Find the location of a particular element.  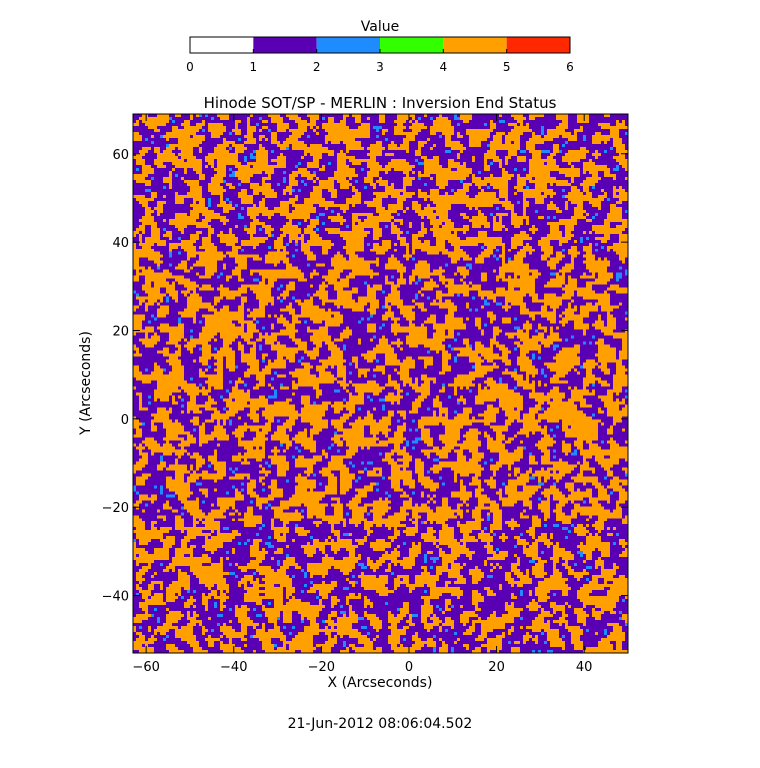

x-axis-label: X (Arcseconds) is located at coordinates (380, 683).